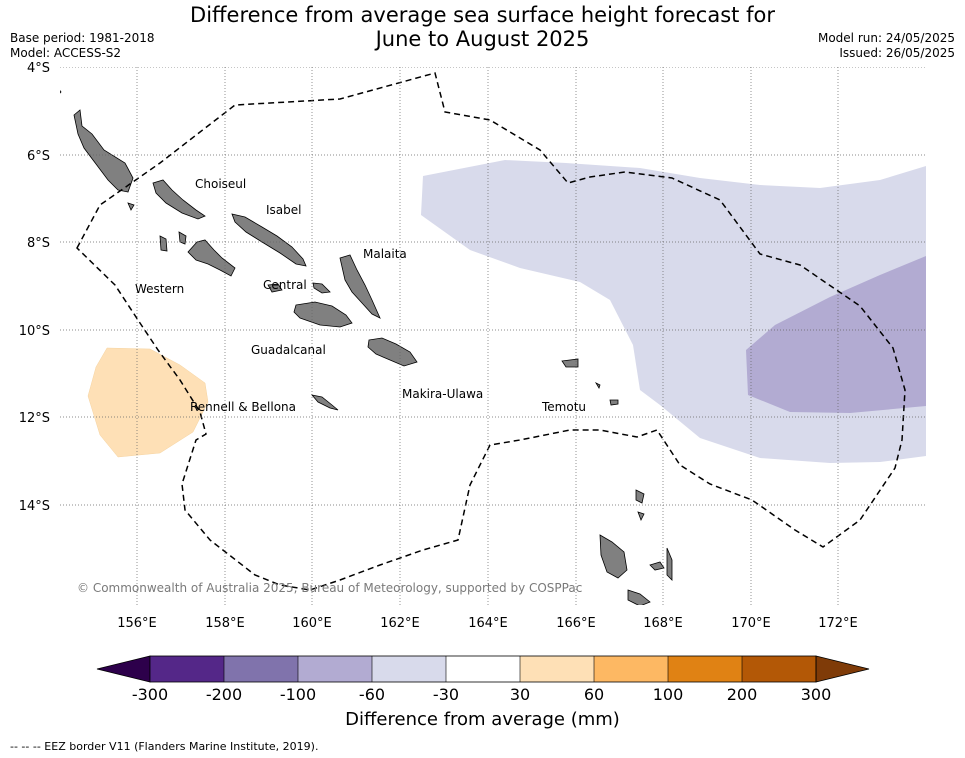 This screenshot has height=758, width=965. Describe the element at coordinates (488, 623) in the screenshot. I see `lon-label: 164°E` at that location.